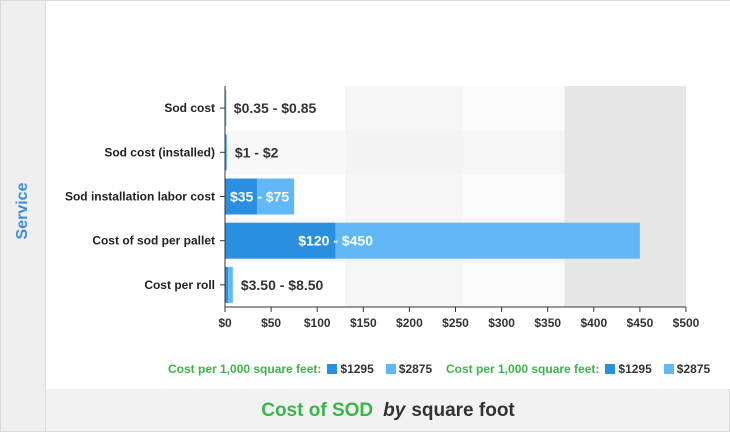 Image resolution: width=730 pixels, height=432 pixels. Describe the element at coordinates (140, 197) in the screenshot. I see `category-label: Sod installation labor cost` at that location.